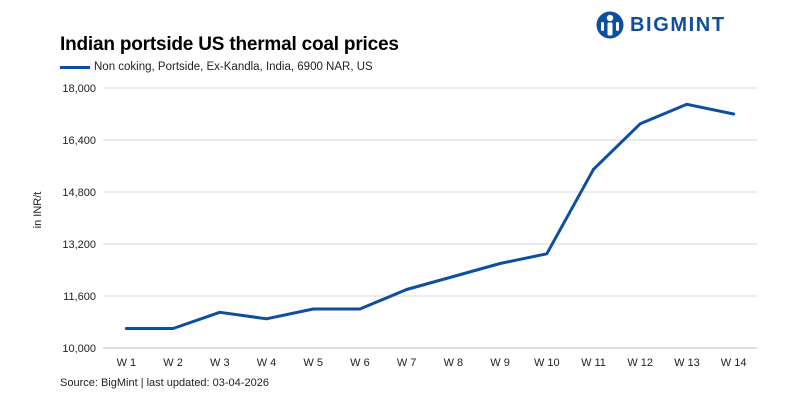 The width and height of the screenshot is (802, 400). I want to click on chart-title: Indian portside US thermal coal prices, so click(229, 44).